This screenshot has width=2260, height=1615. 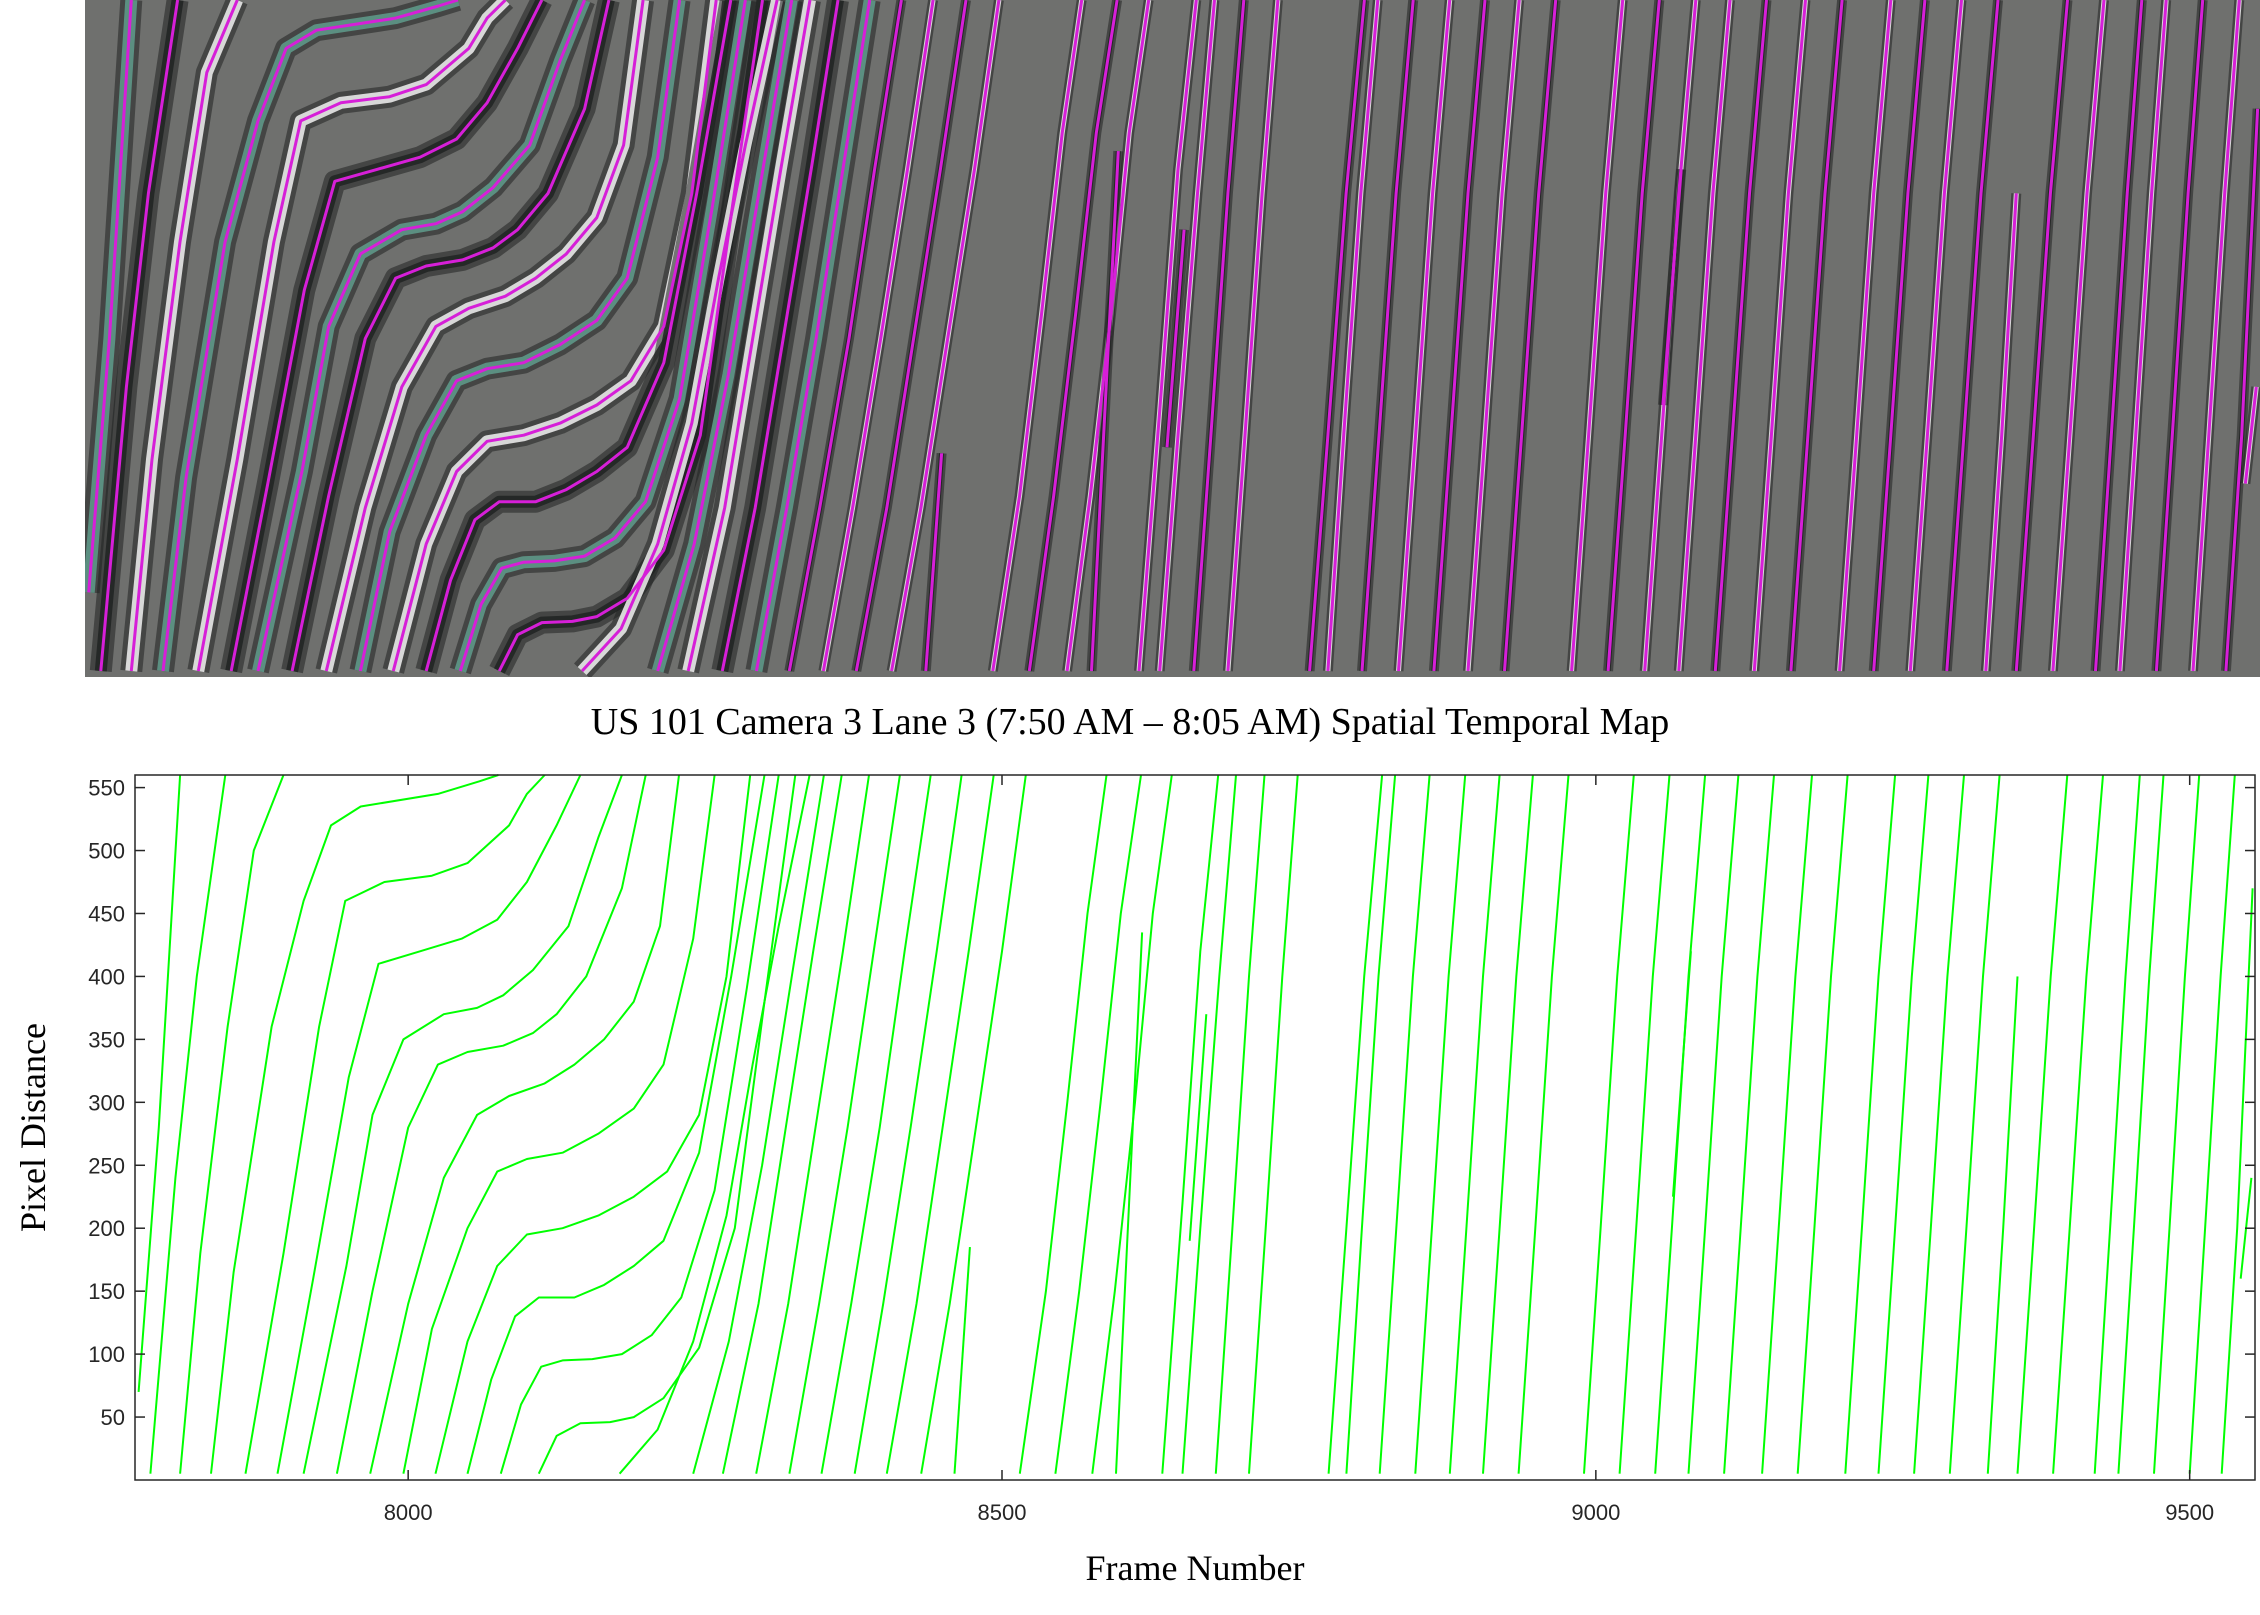 I want to click on y-tick-label: 300, so click(x=106, y=1102).